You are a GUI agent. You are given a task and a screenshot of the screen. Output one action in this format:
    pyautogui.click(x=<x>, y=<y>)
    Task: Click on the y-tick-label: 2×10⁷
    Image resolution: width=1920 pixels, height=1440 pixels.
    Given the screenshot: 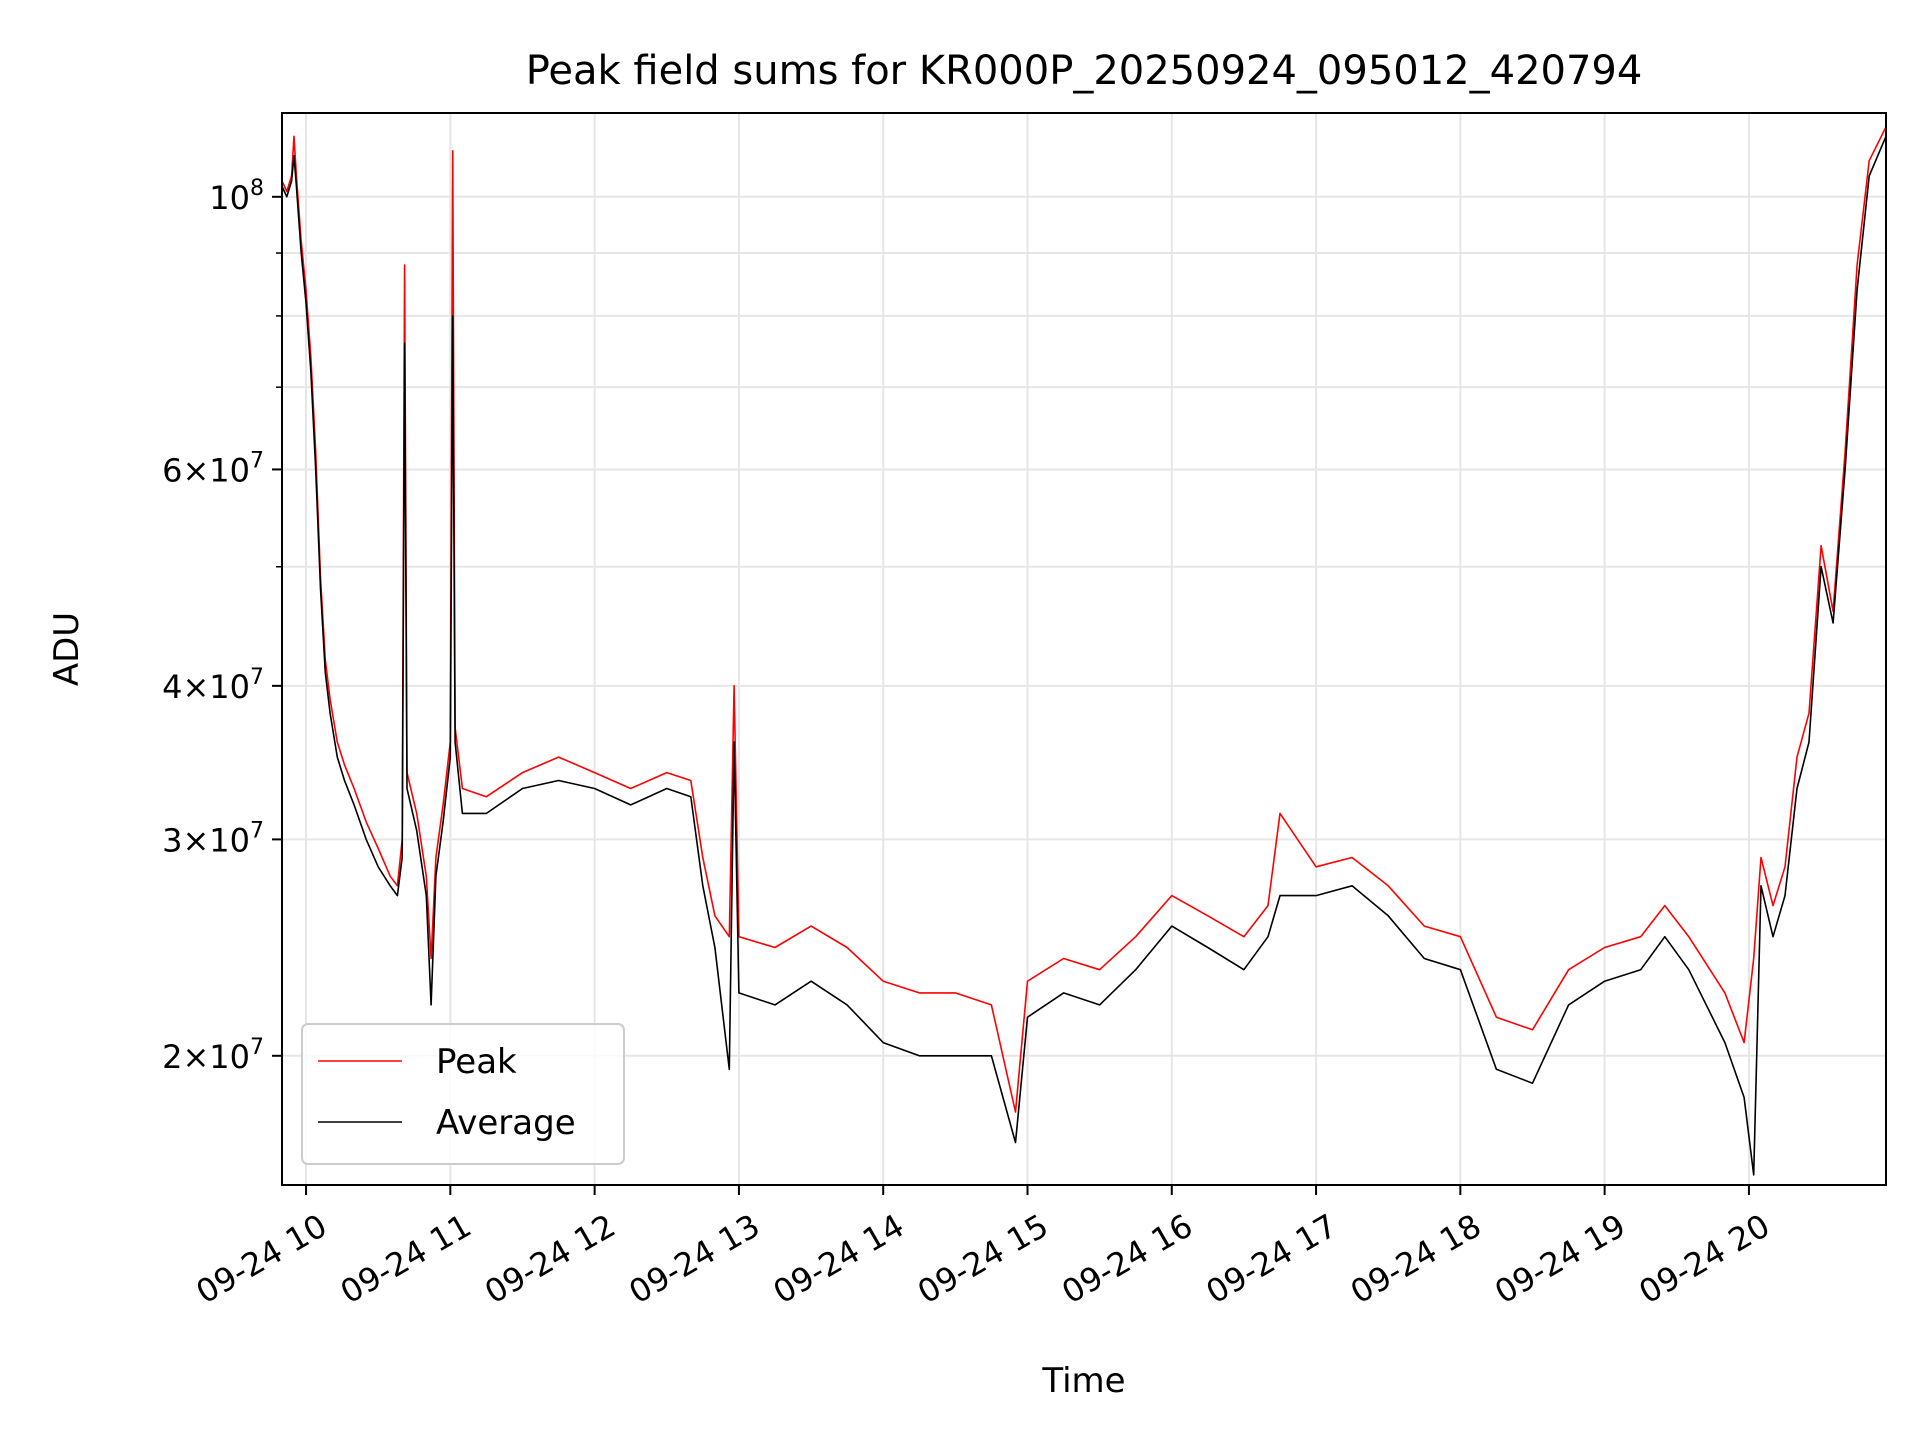 What is the action you would take?
    pyautogui.click(x=213, y=1055)
    